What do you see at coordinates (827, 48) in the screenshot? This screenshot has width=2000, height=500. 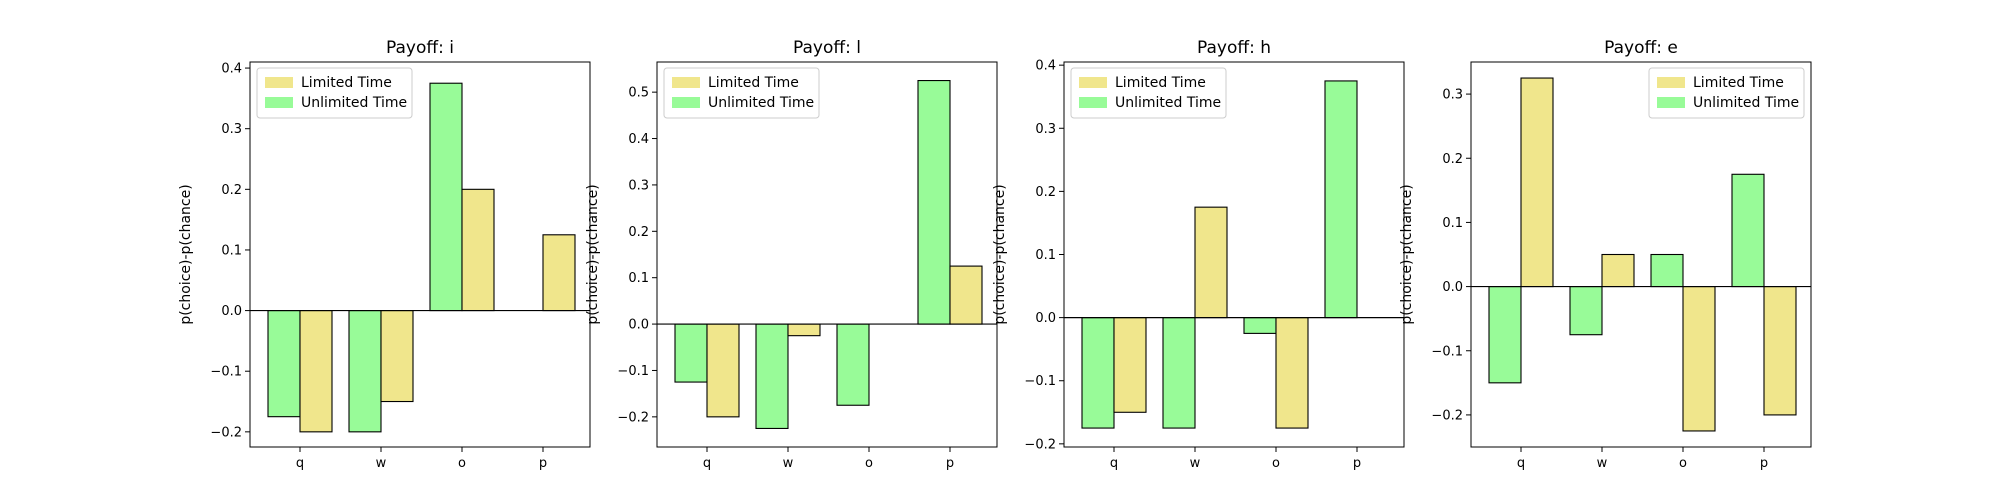 I see `chart-title: Payoff: l` at bounding box center [827, 48].